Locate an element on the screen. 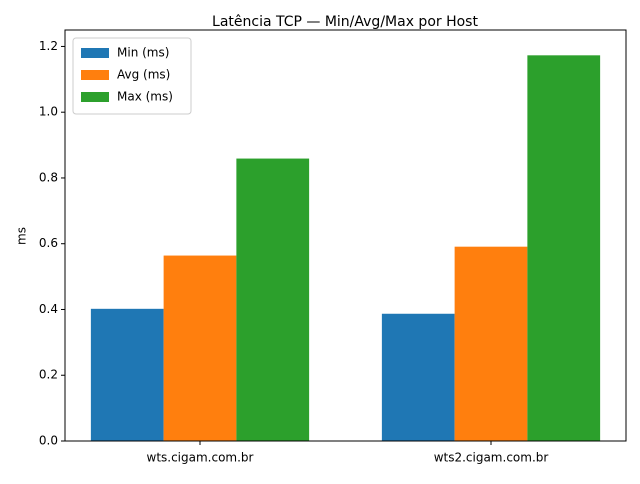 The image size is (640, 484). y-axis-label: ms is located at coordinates (22, 236).